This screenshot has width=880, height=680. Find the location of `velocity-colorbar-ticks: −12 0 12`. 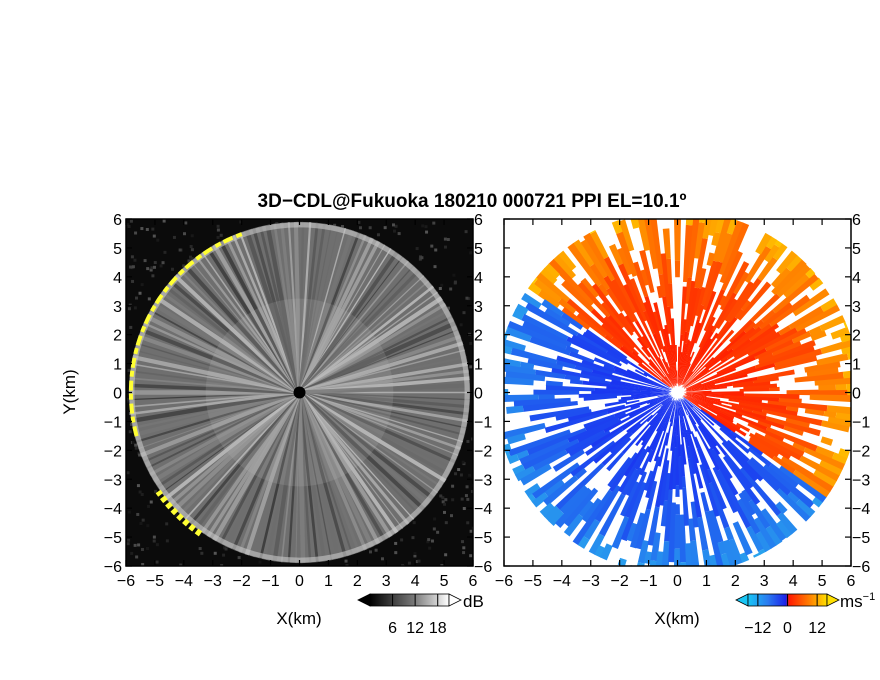

velocity-colorbar-ticks: −12 0 12 is located at coordinates (785, 615).